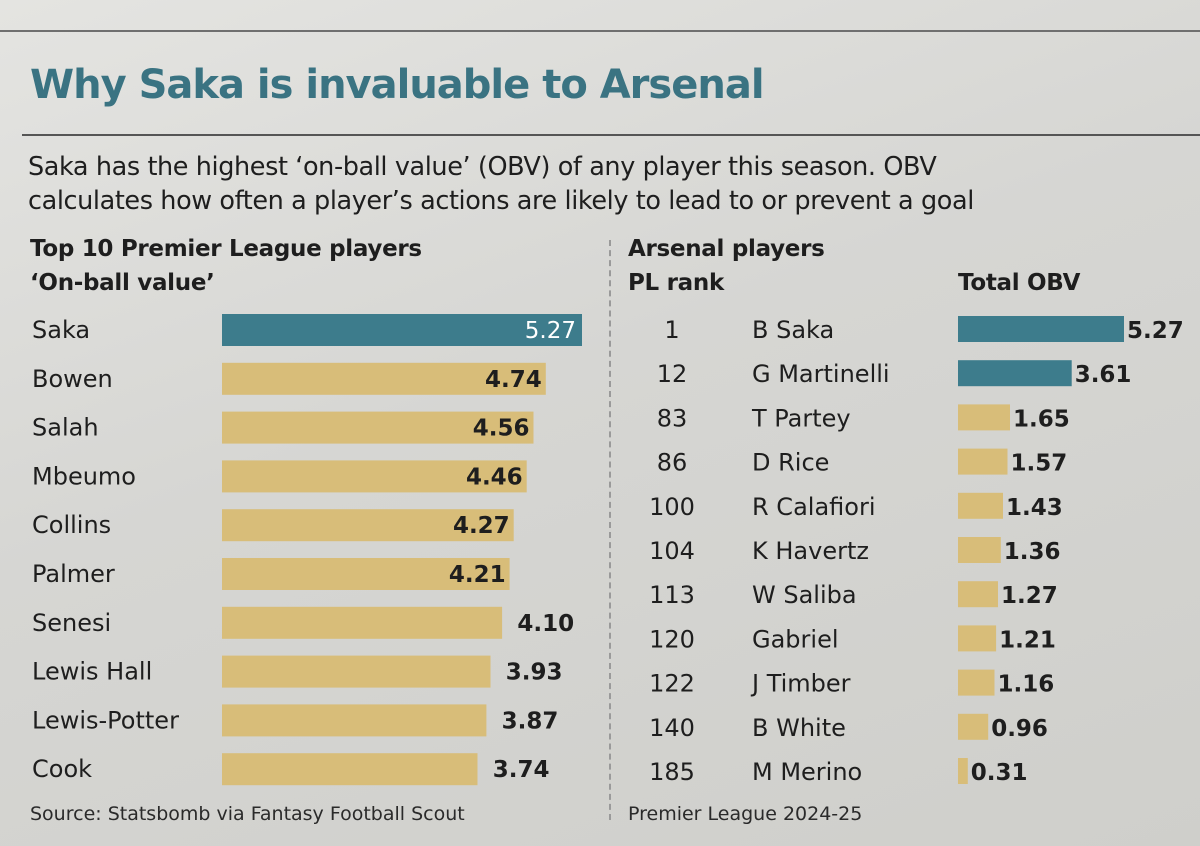 This screenshot has height=846, width=1200. I want to click on right-value-label: 1.21, so click(1027, 640).